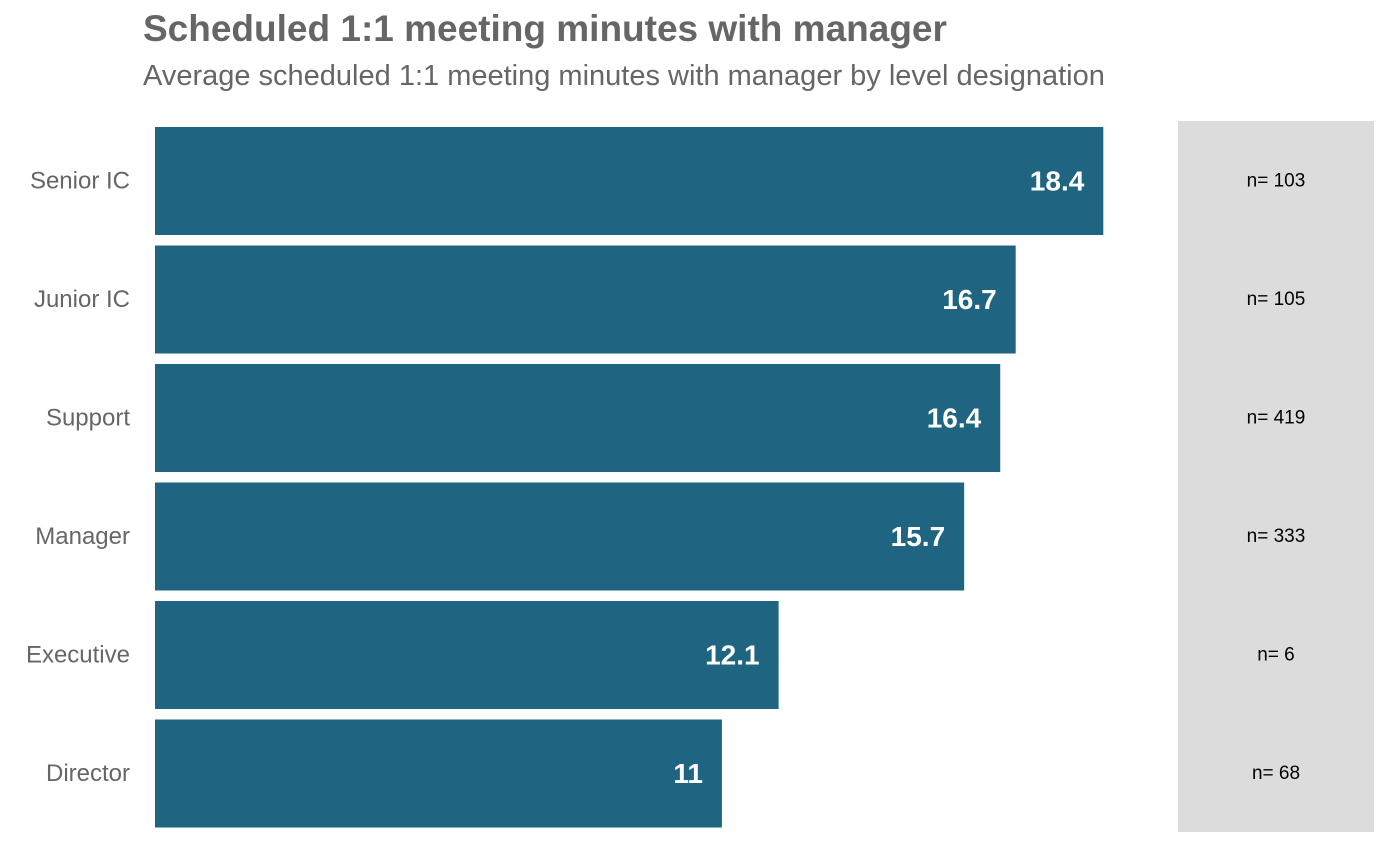 The image size is (1400, 866). What do you see at coordinates (1276, 536) in the screenshot?
I see `sample-size-label-manager: n= 333` at bounding box center [1276, 536].